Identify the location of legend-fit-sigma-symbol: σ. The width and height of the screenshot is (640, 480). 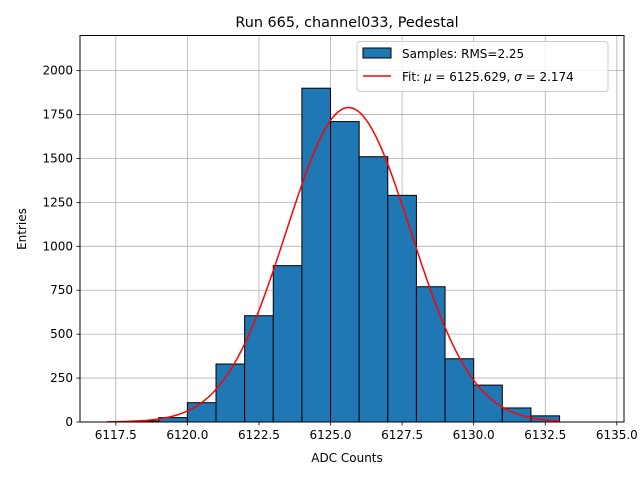
(518, 77).